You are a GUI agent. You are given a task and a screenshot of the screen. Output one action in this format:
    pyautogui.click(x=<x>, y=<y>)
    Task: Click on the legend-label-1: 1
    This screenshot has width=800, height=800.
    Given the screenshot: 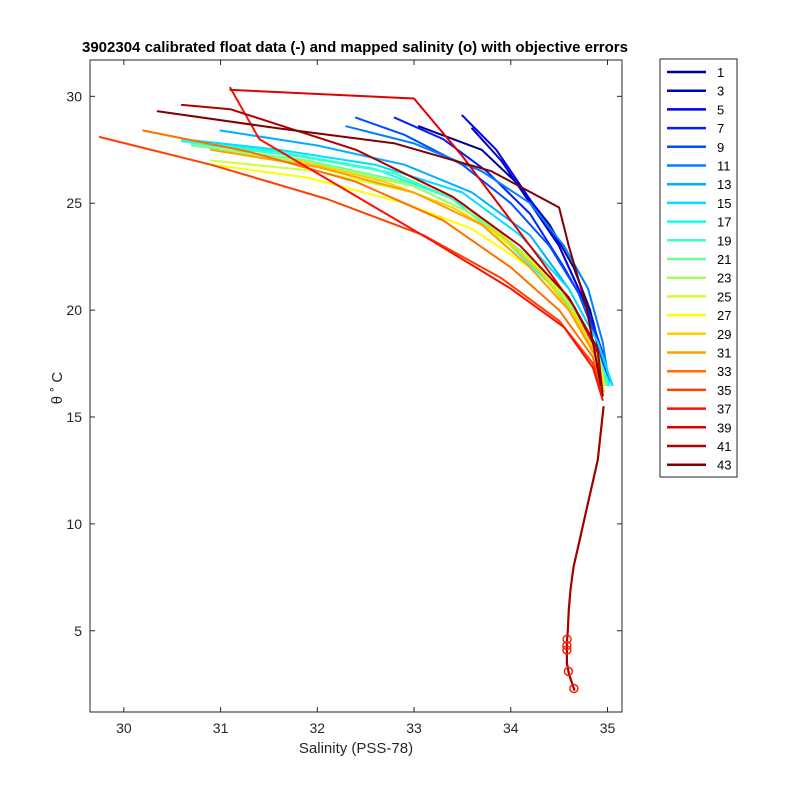 What is the action you would take?
    pyautogui.click(x=720, y=72)
    